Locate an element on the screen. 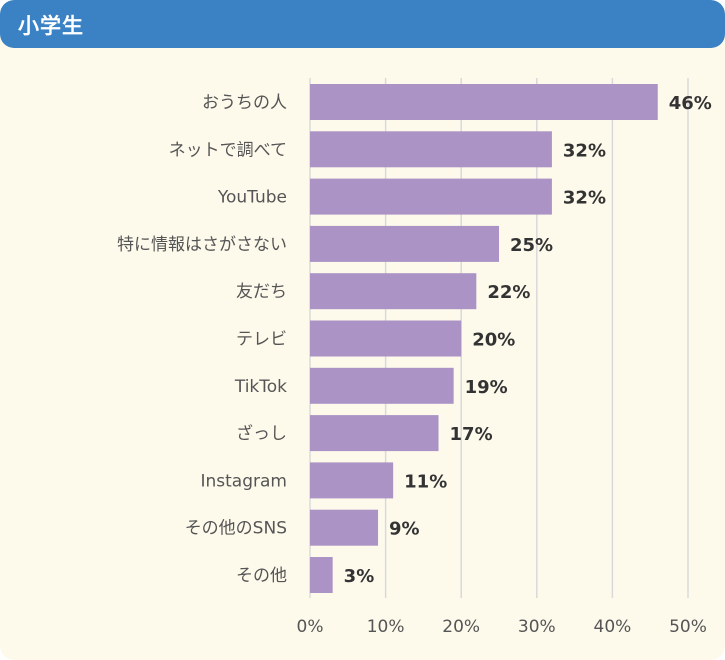 The height and width of the screenshot is (660, 725). category-label: Instagram is located at coordinates (244, 481).